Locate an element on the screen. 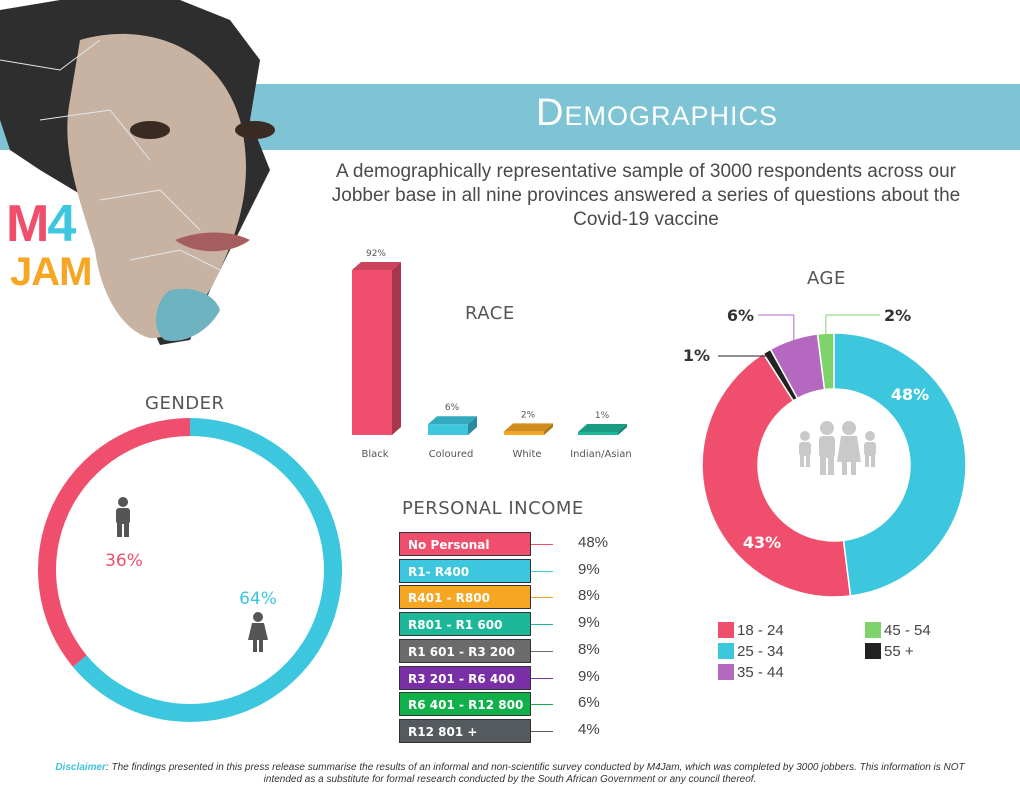 This screenshot has height=795, width=1020. income-value-r3-201-r6-400: 9% is located at coordinates (589, 676).